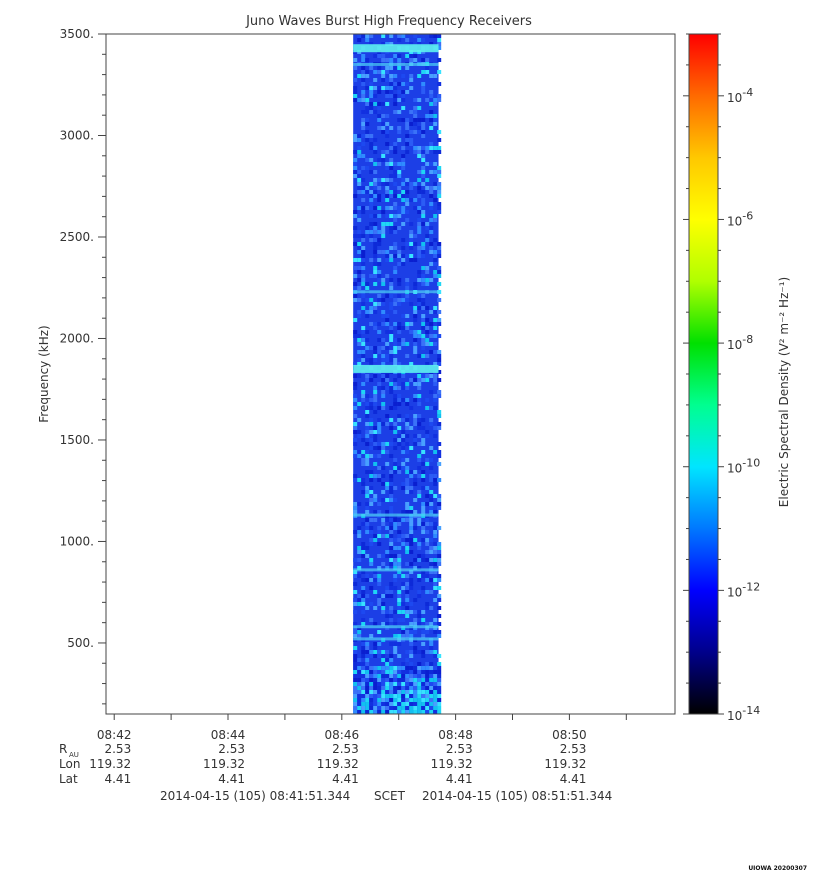  Describe the element at coordinates (255, 796) in the screenshot. I see `footer-start-time: 2014-04-15 (105) 08:41:51.344` at that location.